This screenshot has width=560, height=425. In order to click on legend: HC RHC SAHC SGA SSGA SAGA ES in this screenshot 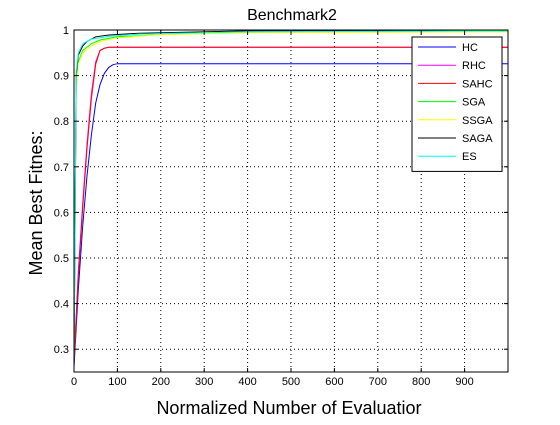, I will do `click(457, 104)`.